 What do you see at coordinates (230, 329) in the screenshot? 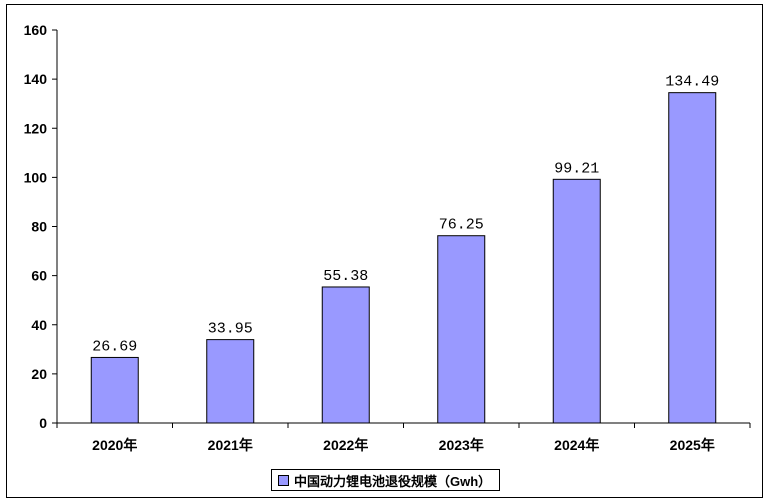
I see `data-label: 33.95` at bounding box center [230, 329].